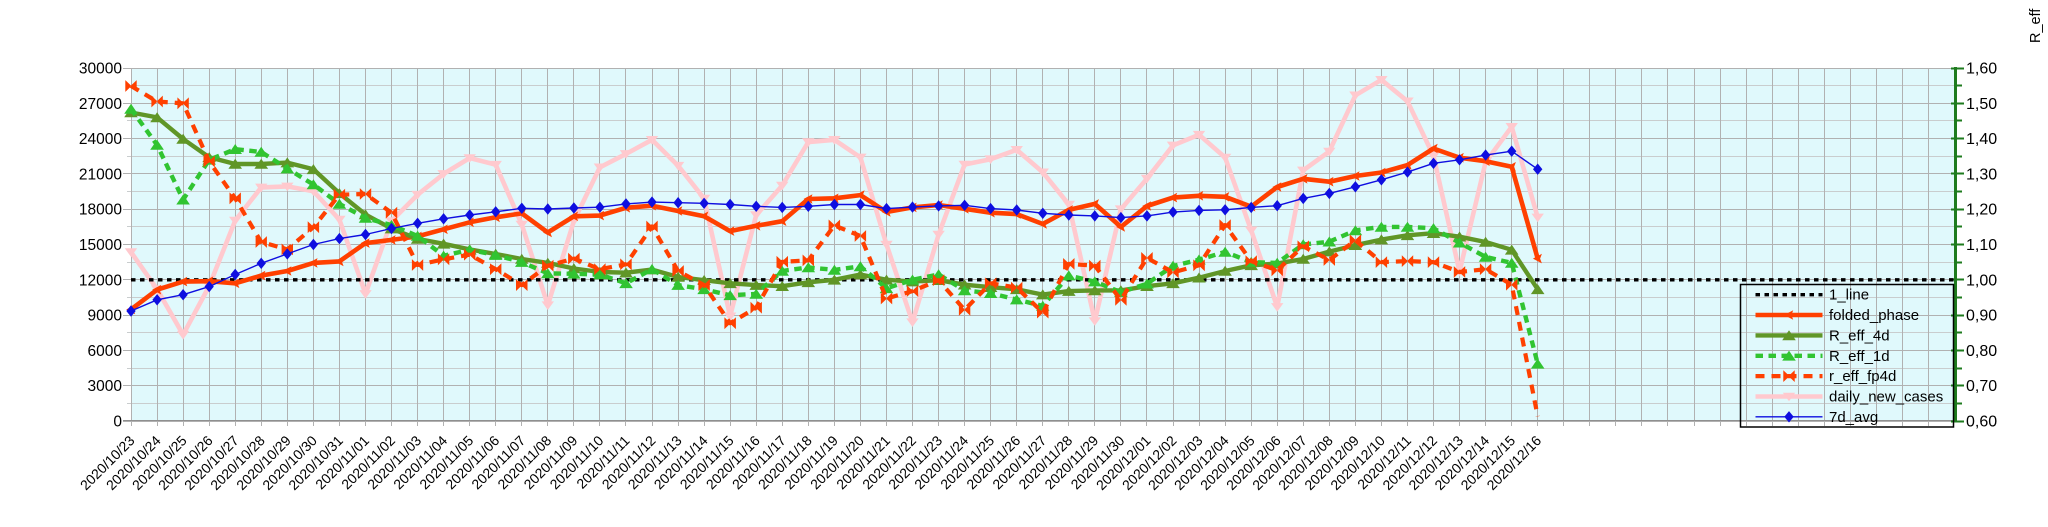  I want to click on svg-text: R_eff_4d, so click(1859, 335).